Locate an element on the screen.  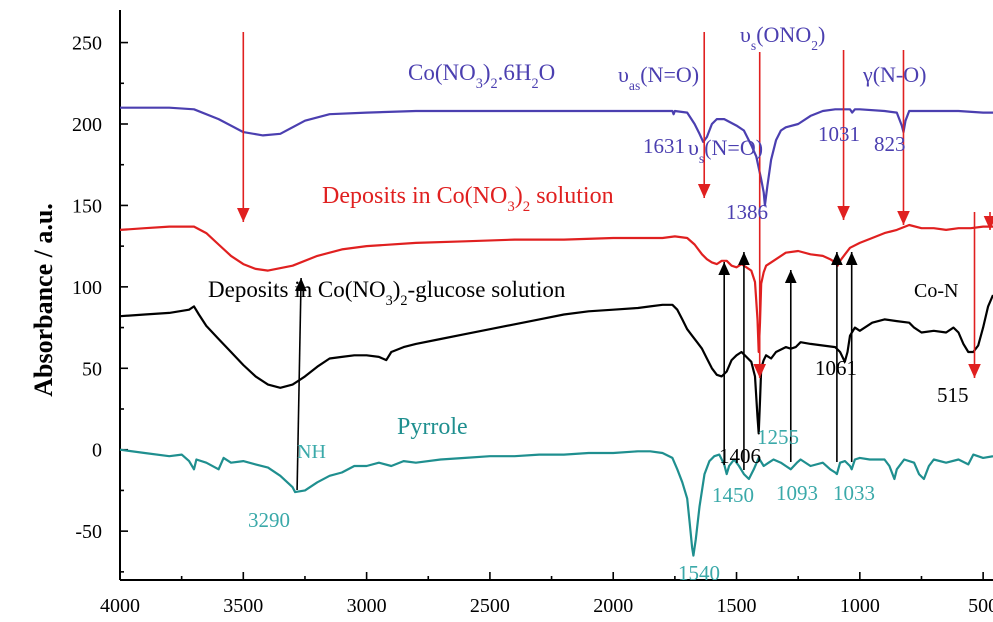
label-deposits-co-nitrate: Deposits in Co(NO3)2 solution is located at coordinates (468, 199).